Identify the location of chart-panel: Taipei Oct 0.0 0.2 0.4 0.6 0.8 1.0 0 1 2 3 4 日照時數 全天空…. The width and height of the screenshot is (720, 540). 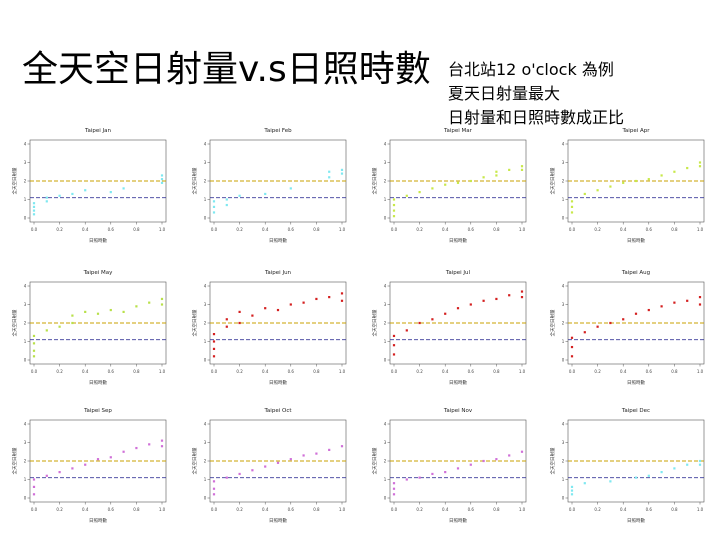
(269, 466).